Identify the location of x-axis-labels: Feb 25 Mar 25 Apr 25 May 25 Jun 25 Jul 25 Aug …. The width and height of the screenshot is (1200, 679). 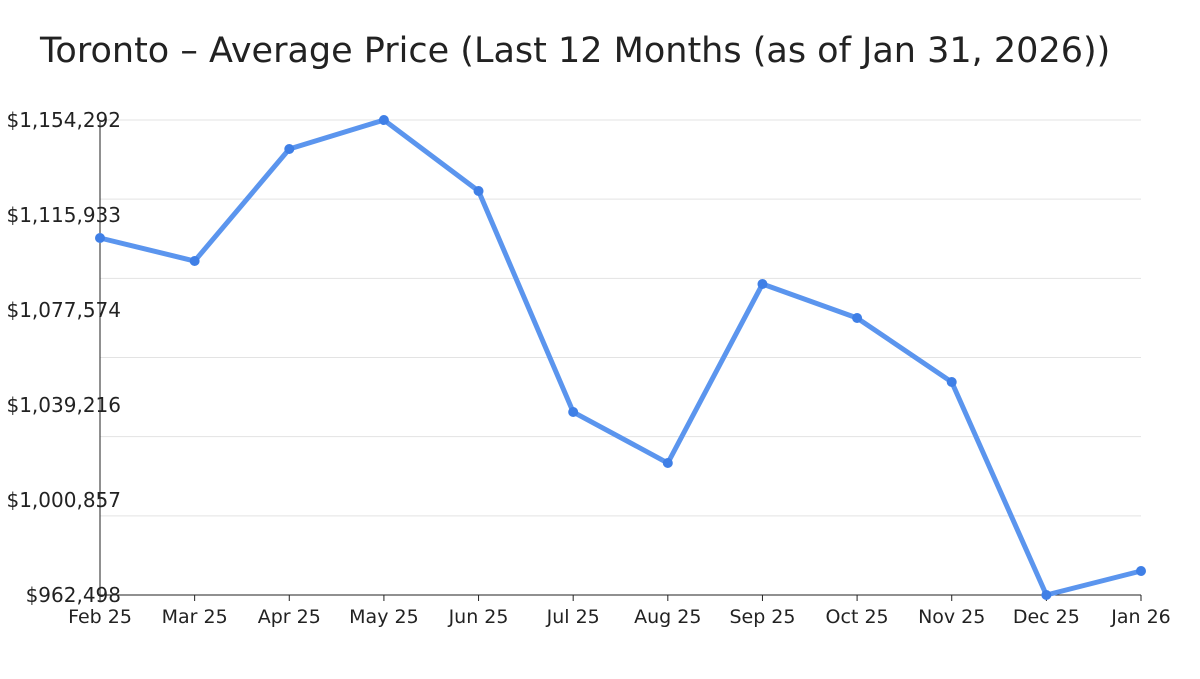
(619, 611).